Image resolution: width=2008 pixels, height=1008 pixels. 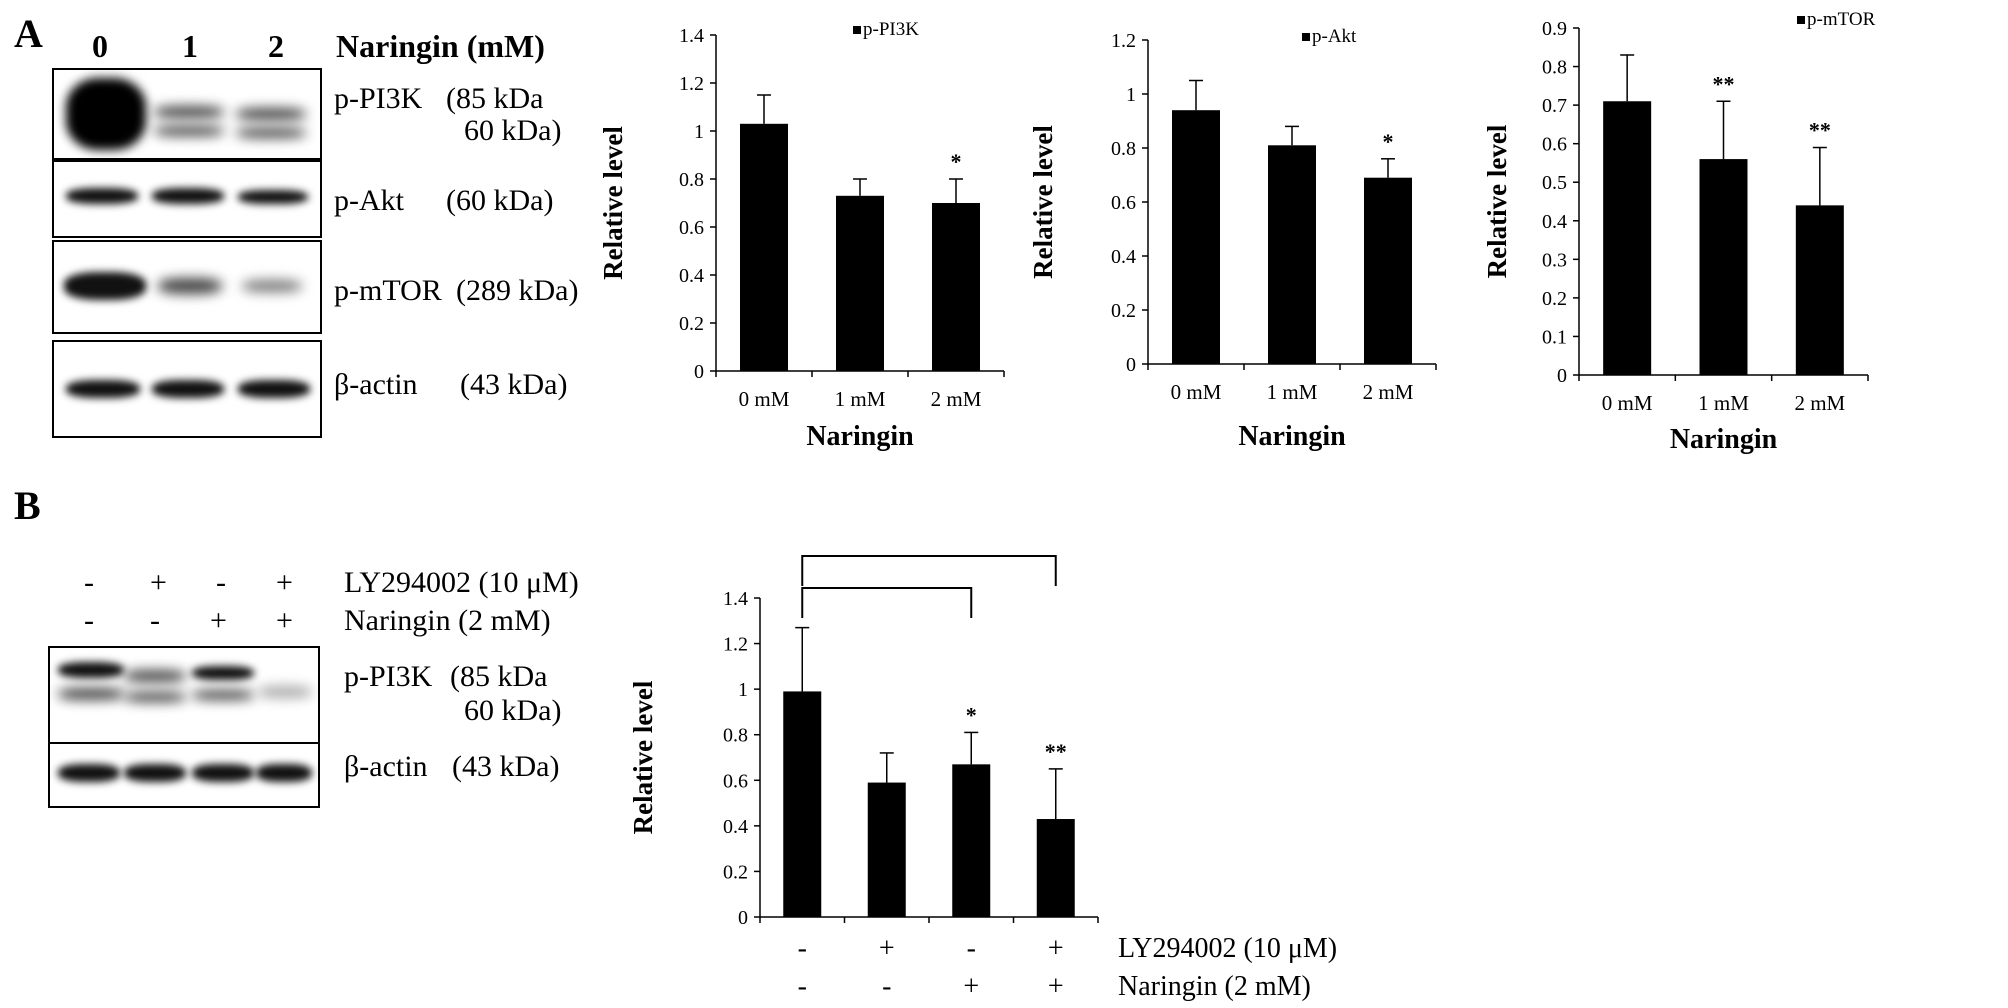 What do you see at coordinates (1043, 202) in the screenshot?
I see `chart1-y-label: Relative level` at bounding box center [1043, 202].